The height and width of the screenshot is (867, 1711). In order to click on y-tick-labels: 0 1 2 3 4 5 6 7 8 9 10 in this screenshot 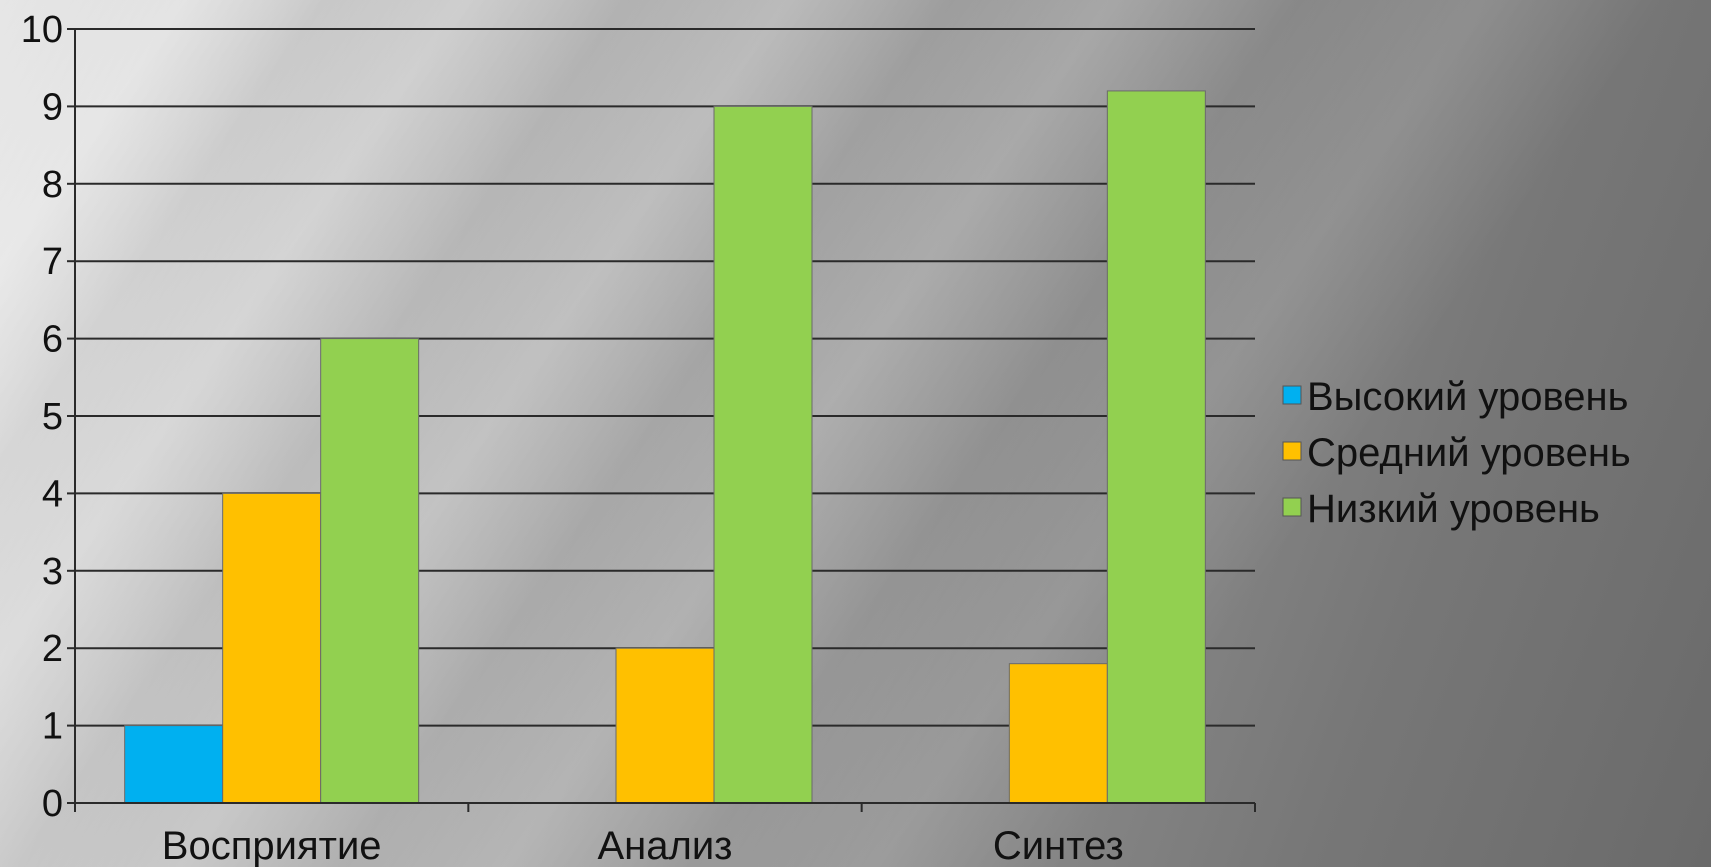, I will do `click(42, 417)`.